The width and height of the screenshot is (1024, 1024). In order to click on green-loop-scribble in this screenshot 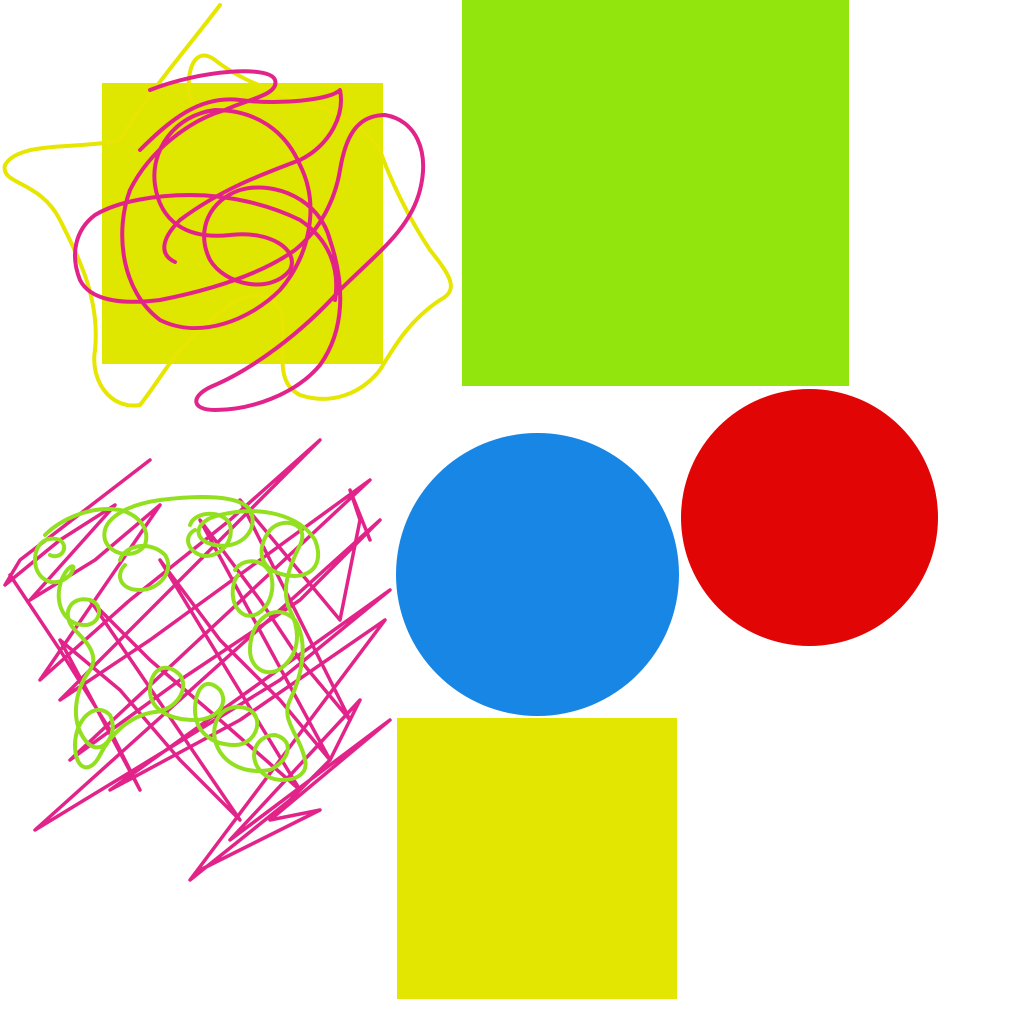, I will do `click(177, 638)`.